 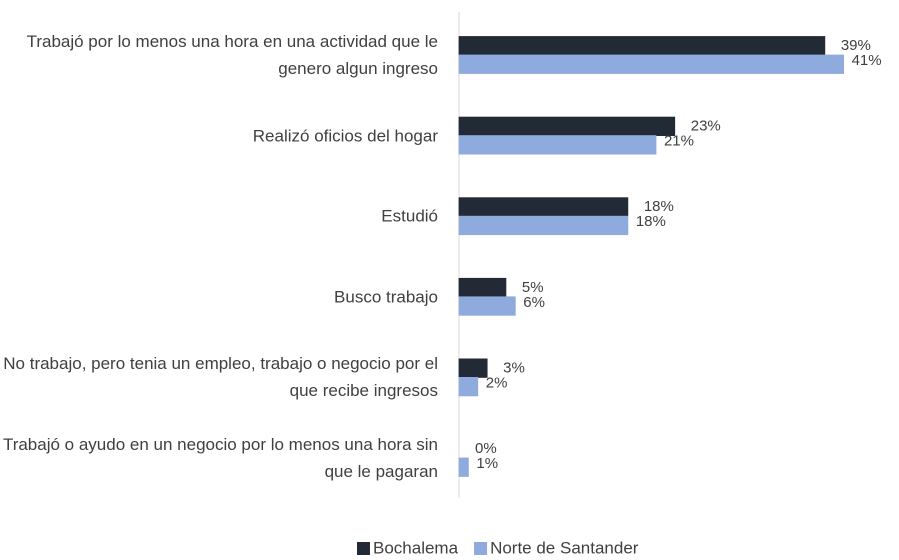 What do you see at coordinates (416, 547) in the screenshot?
I see `legend-label: Bochalema` at bounding box center [416, 547].